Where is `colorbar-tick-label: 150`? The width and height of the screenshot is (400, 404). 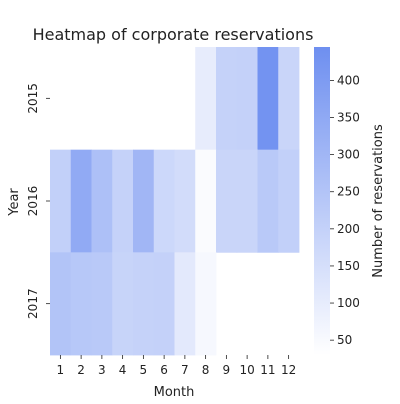
colorbar-tick-label: 150 is located at coordinates (348, 266).